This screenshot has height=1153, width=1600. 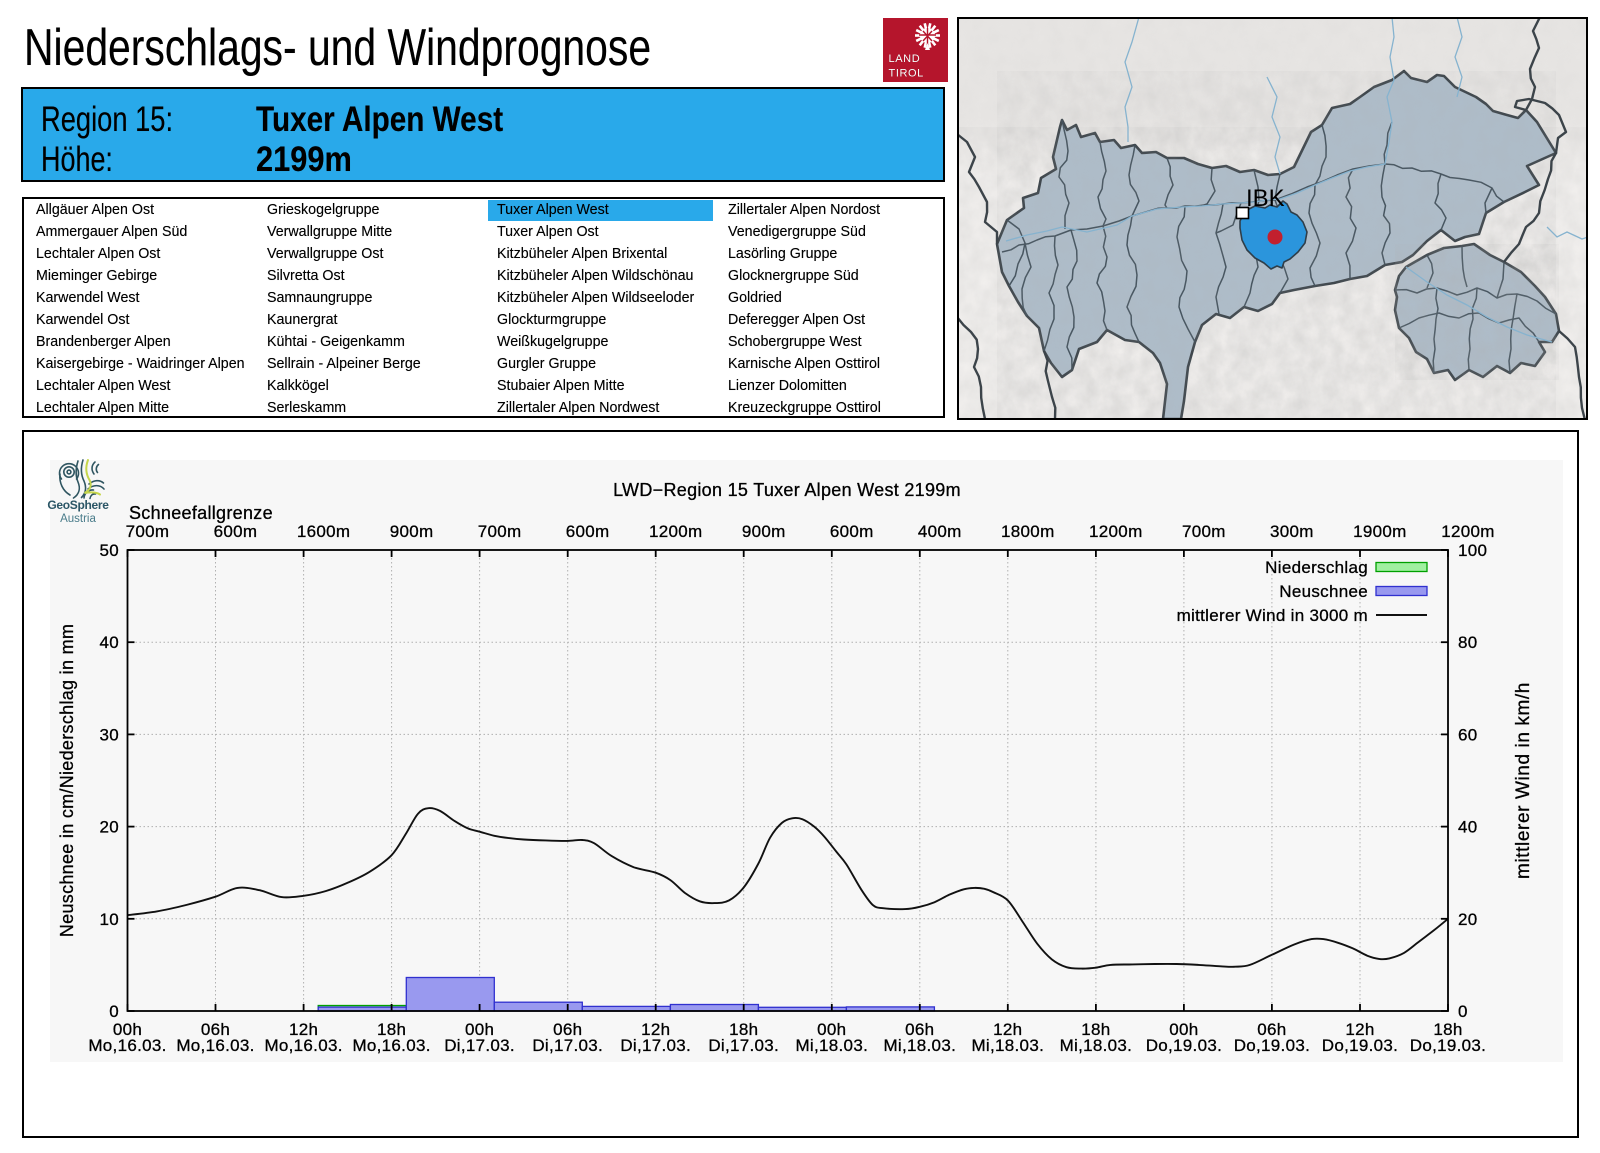 I want to click on svg-text: IBK, so click(x=1265, y=198).